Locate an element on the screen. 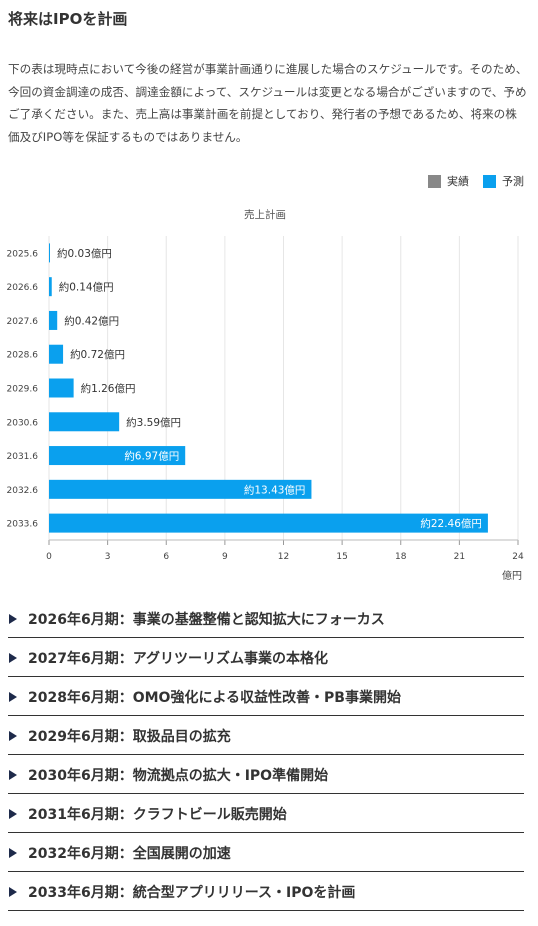 This screenshot has width=538, height=926. data-label: 約3.59億円 is located at coordinates (153, 422).